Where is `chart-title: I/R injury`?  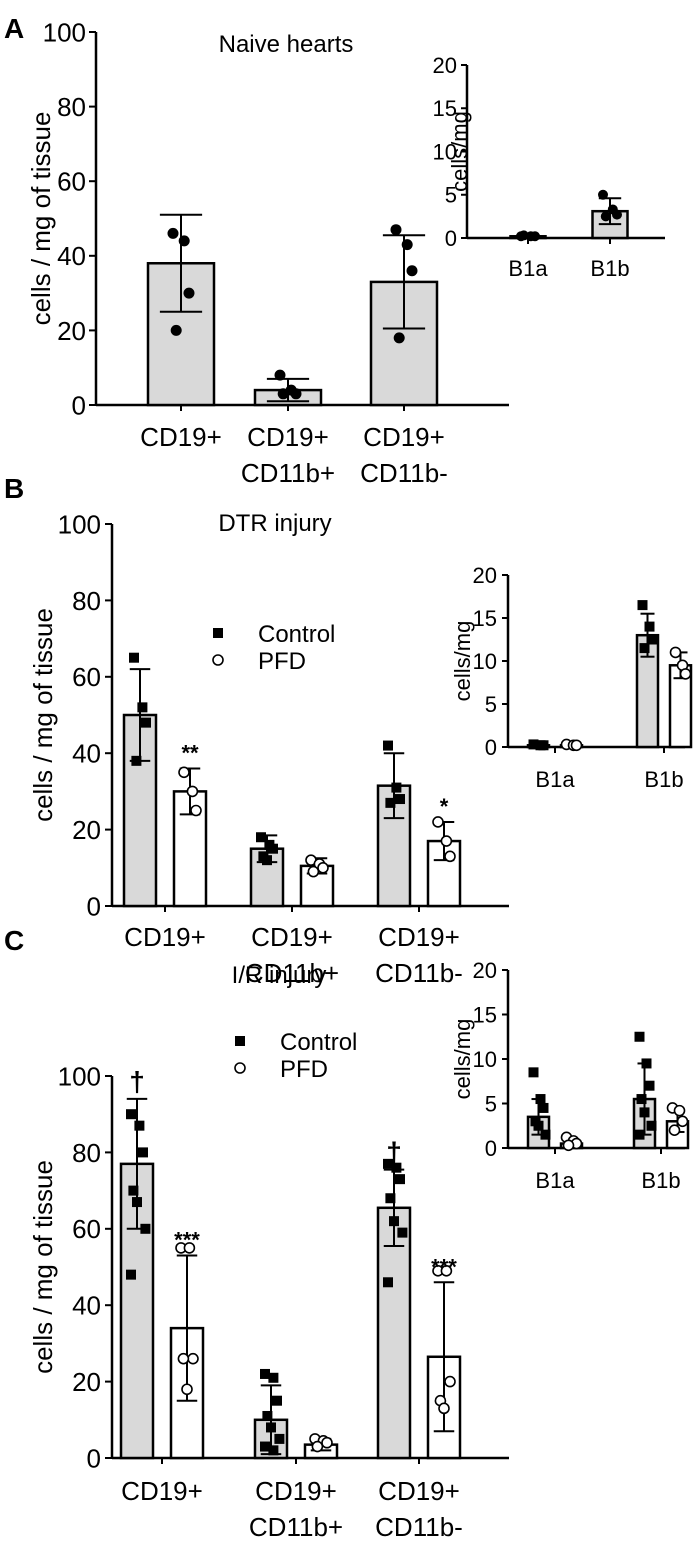
chart-title: I/R injury is located at coordinates (279, 975).